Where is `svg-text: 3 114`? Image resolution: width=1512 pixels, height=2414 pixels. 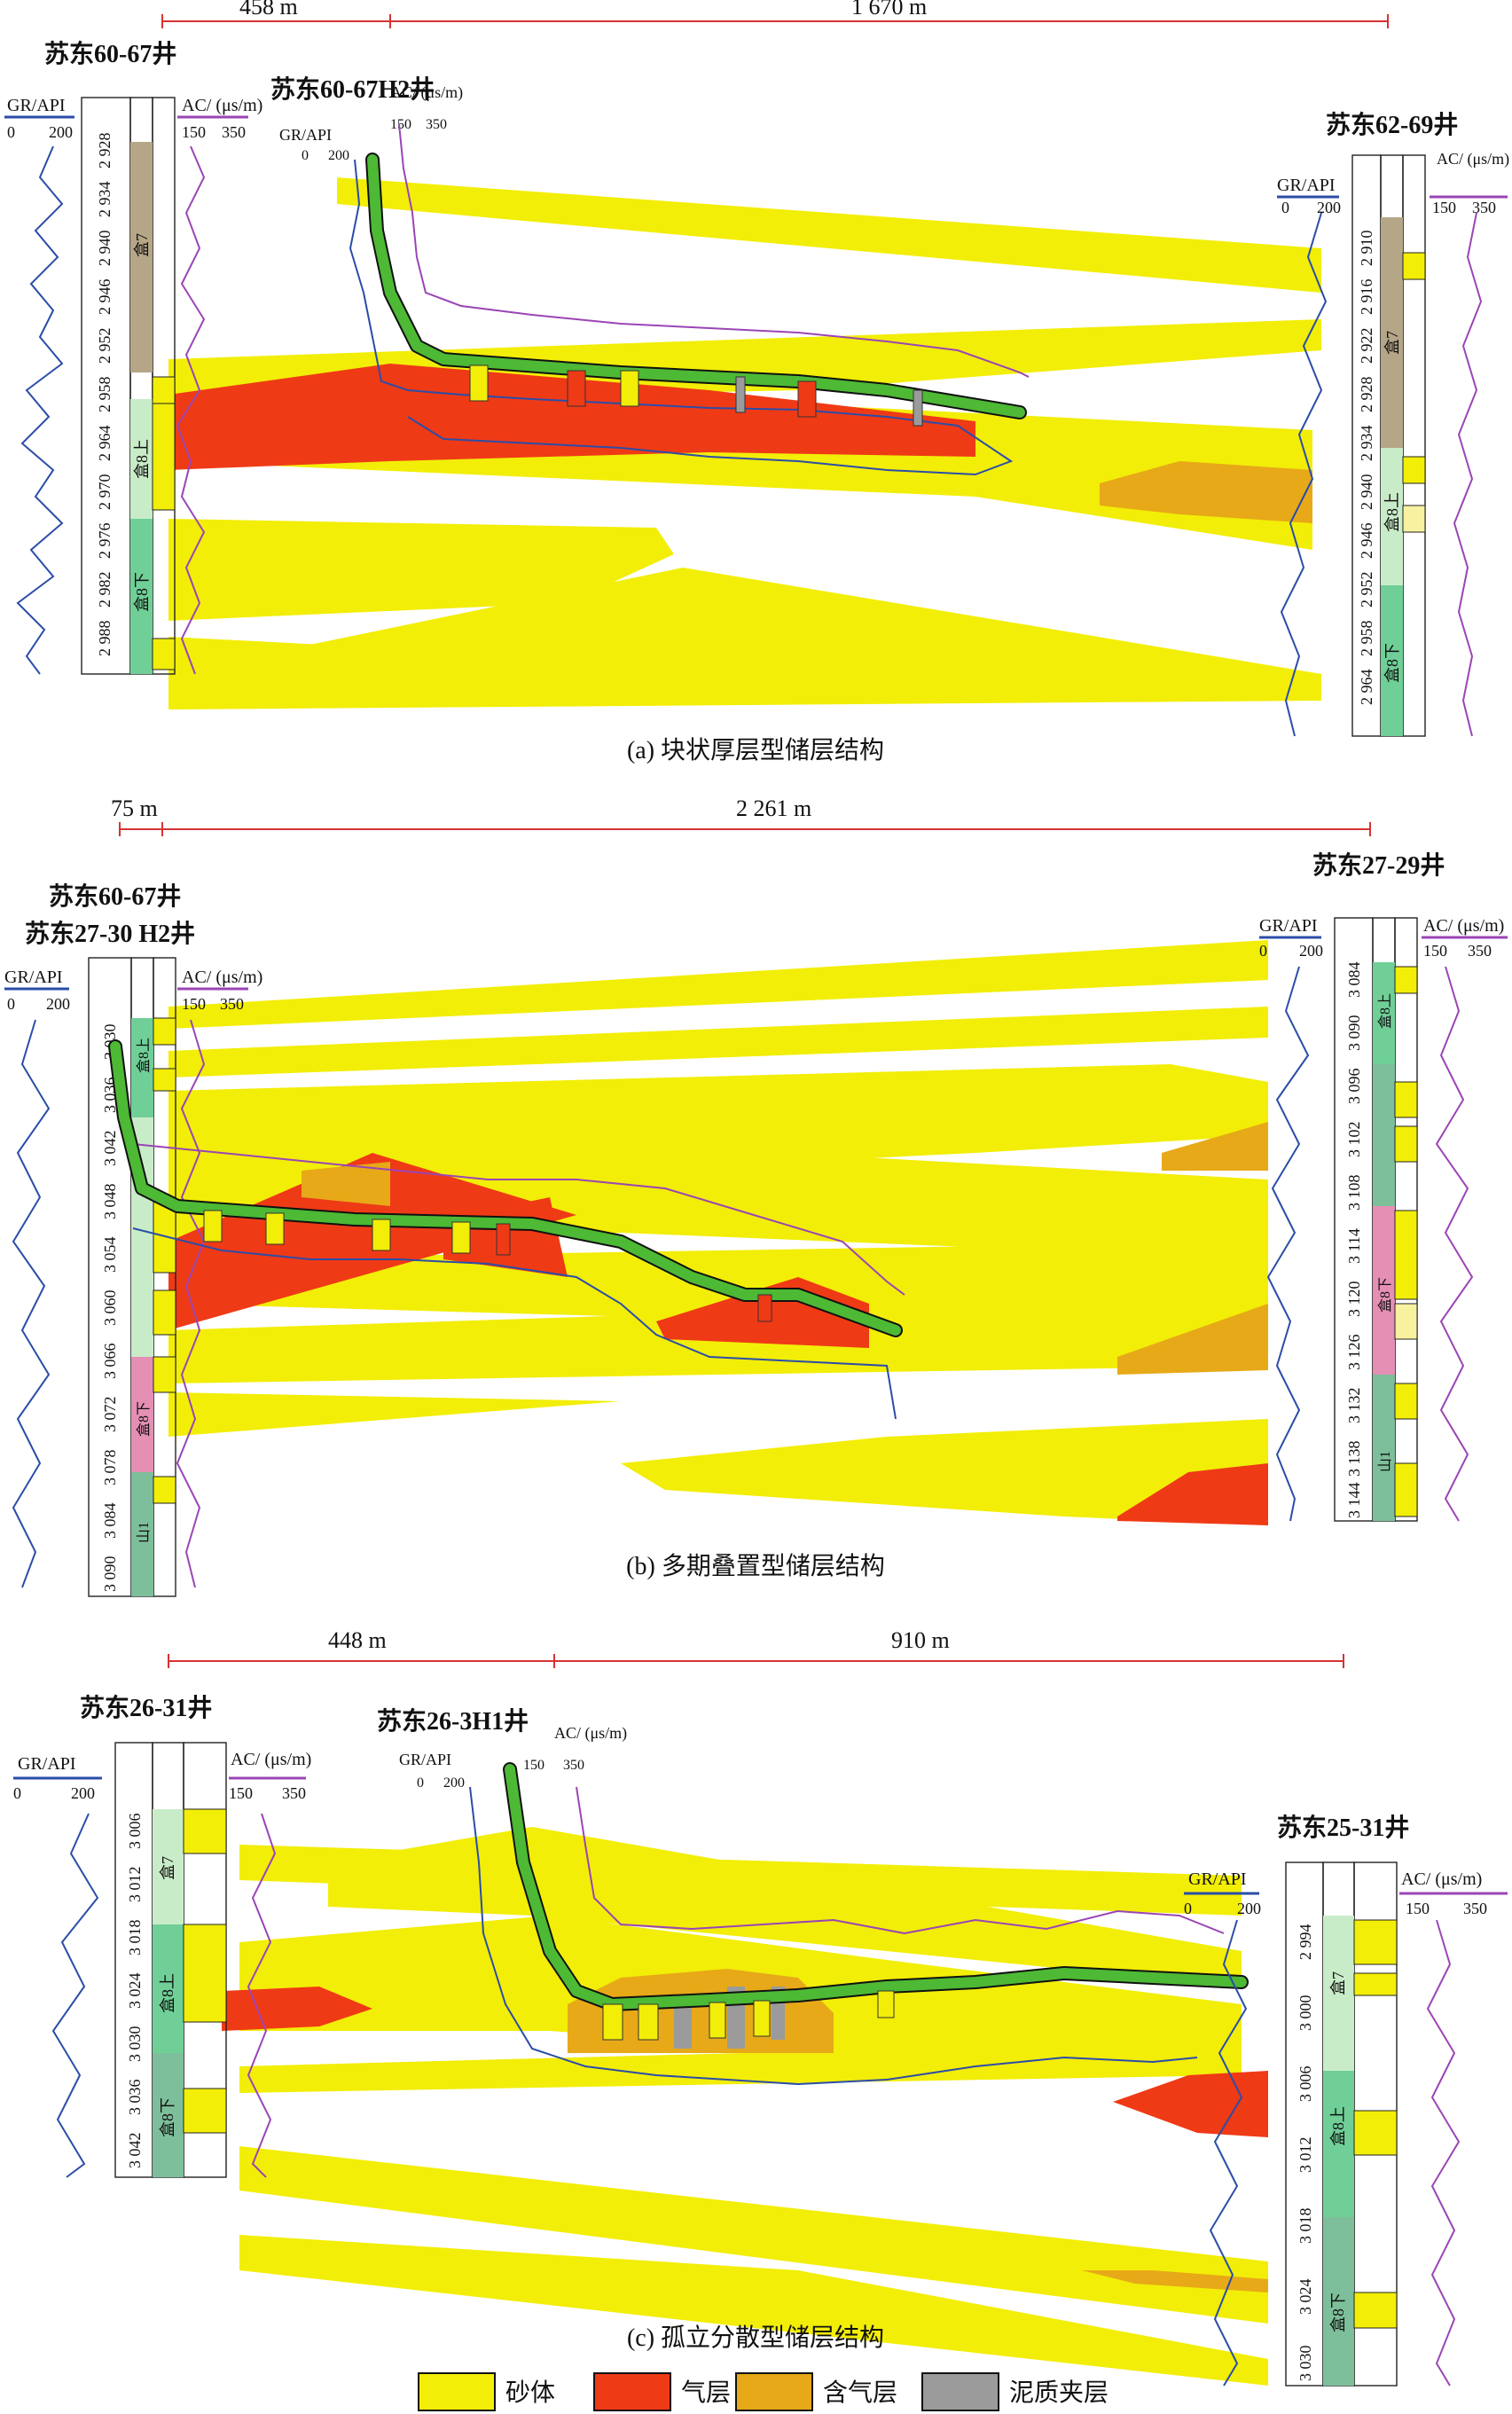
svg-text: 3 114 is located at coordinates (1354, 1246).